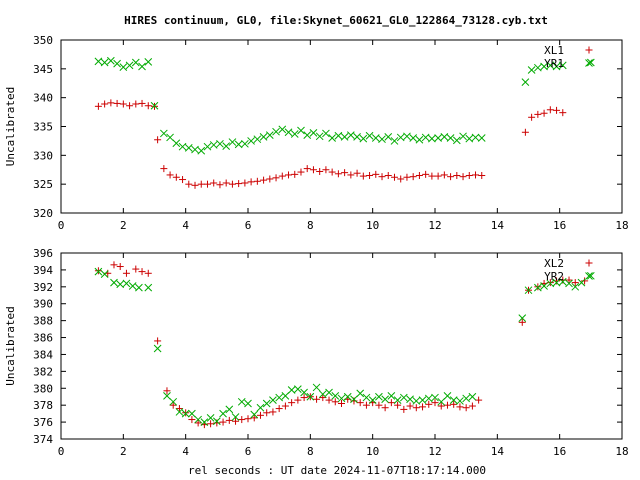 This screenshot has width=640, height=480. I want to click on x-tick-label: 0, so click(61, 225).